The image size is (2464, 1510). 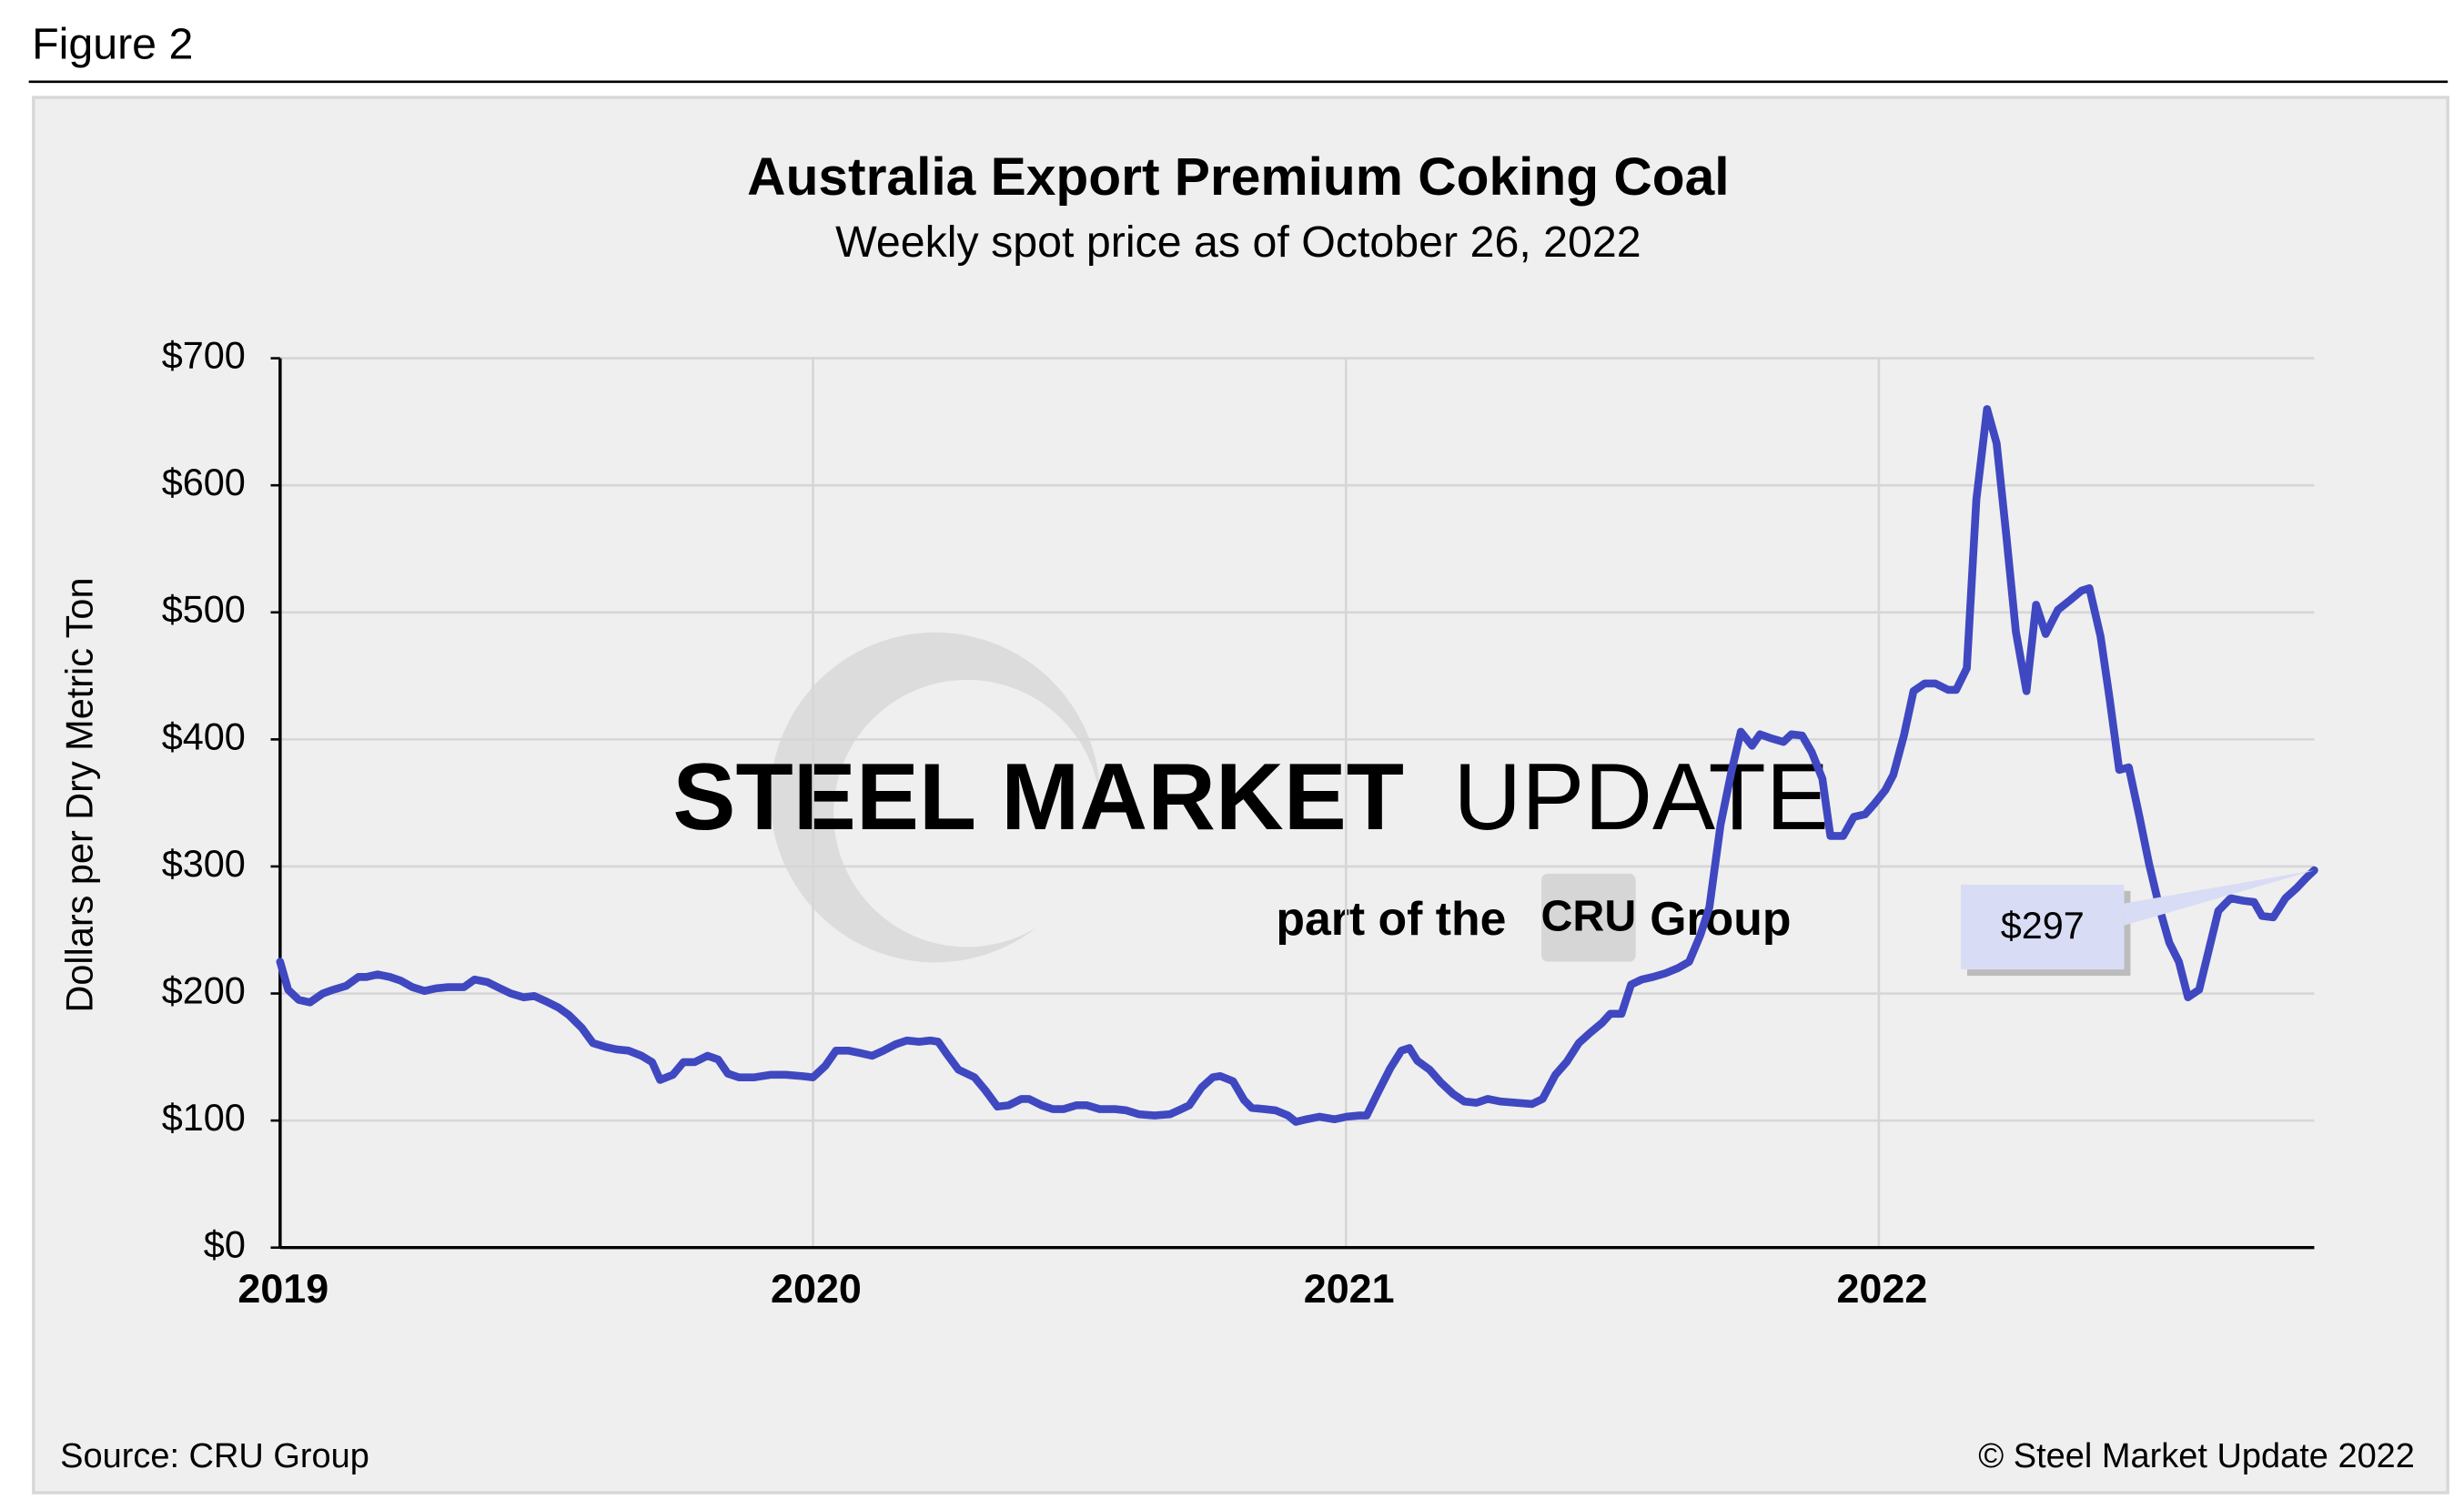 What do you see at coordinates (112, 44) in the screenshot?
I see `figure-label: Figure 2` at bounding box center [112, 44].